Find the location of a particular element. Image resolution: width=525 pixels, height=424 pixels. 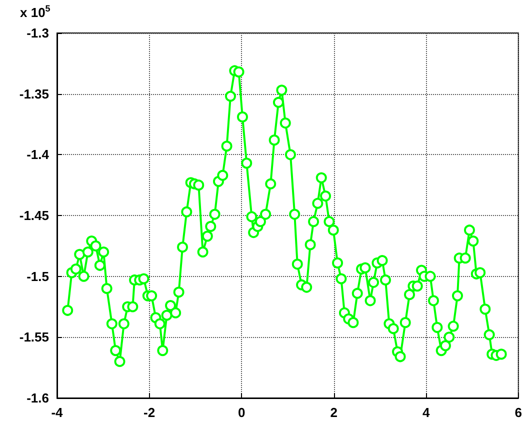

x-tick-label: -4 is located at coordinates (57, 412).